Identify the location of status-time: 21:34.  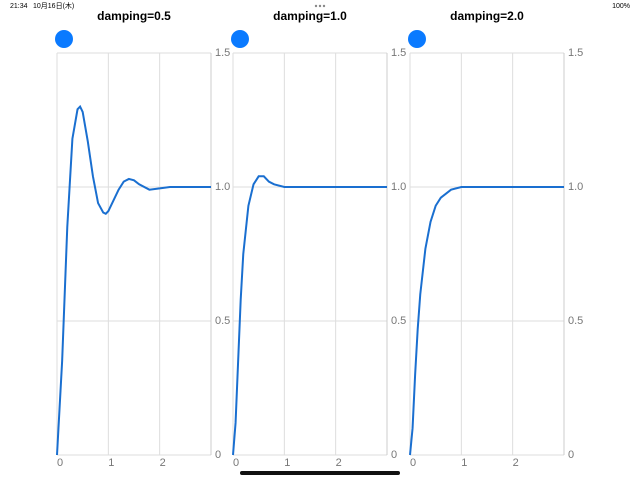
(19, 6).